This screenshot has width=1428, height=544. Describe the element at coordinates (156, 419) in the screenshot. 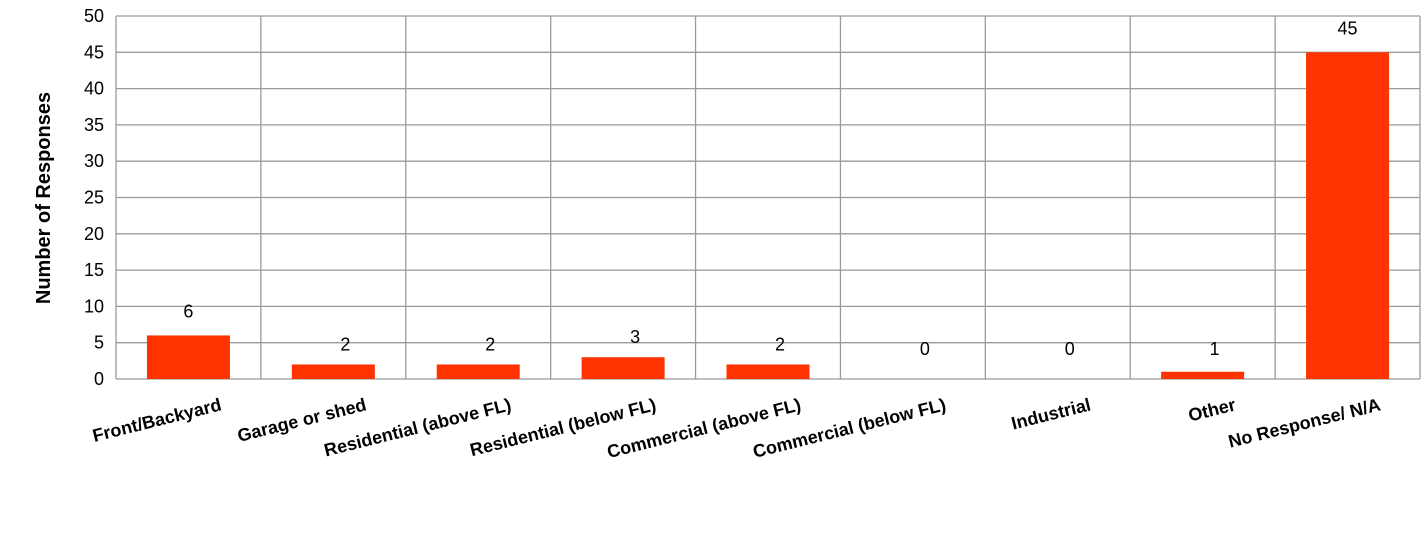

I see `x-category-label: Front/Backyard` at that location.